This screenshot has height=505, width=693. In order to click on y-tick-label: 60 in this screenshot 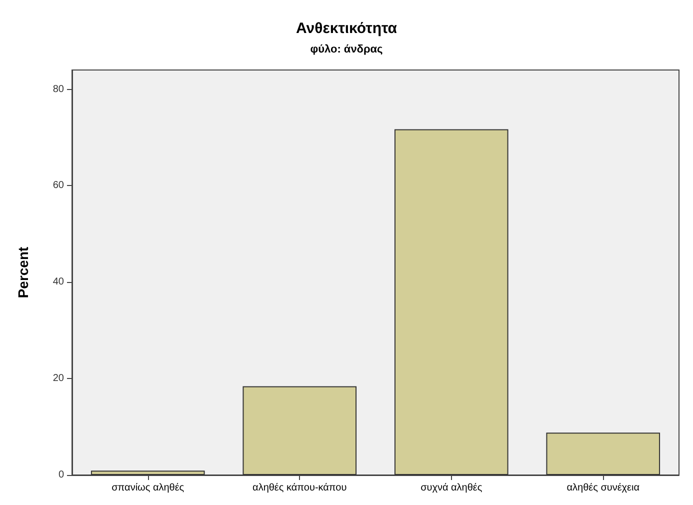, I will do `click(58, 186)`.